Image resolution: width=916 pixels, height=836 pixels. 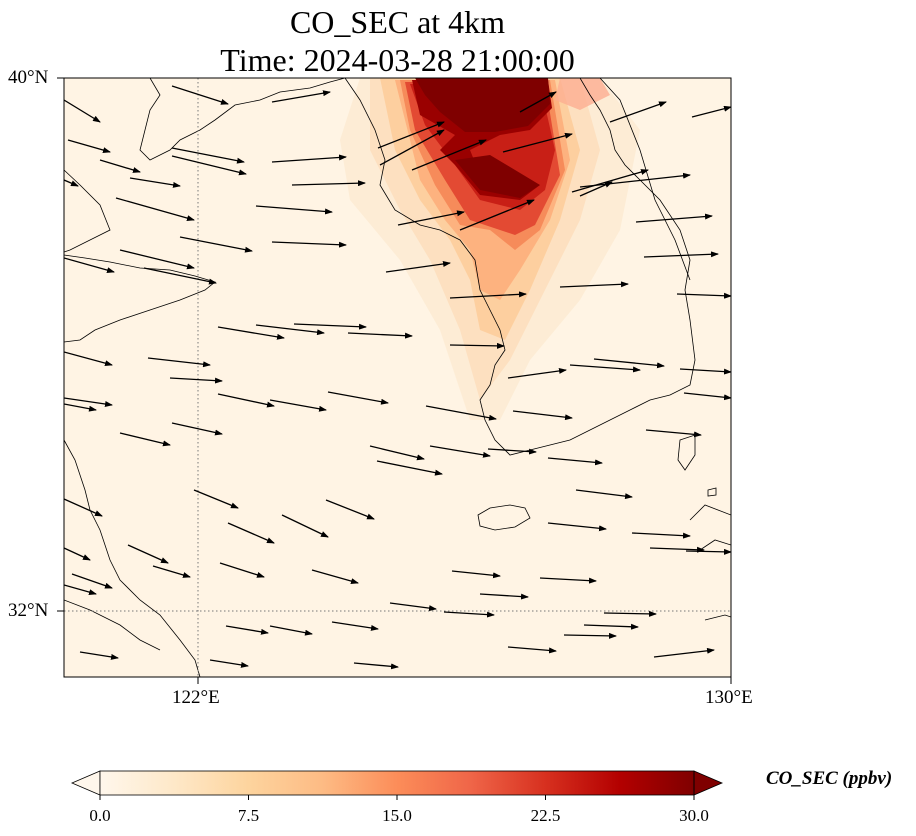 I want to click on lon-label-122: 122°E, so click(x=196, y=697).